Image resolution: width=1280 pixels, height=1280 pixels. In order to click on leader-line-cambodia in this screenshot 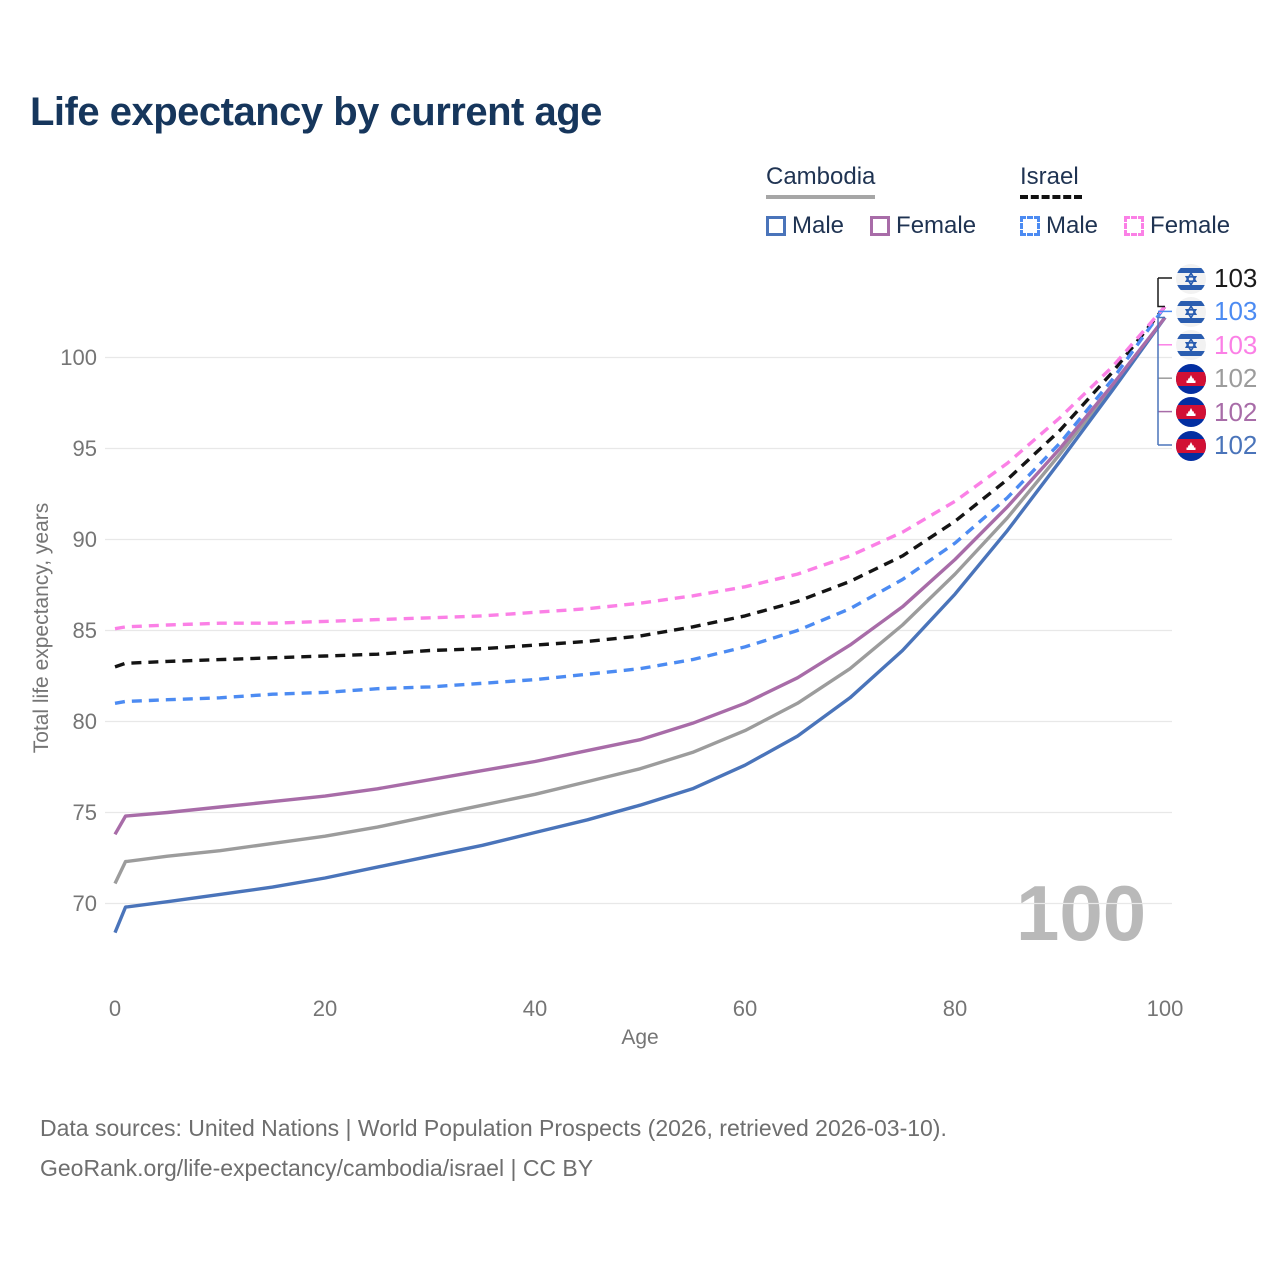, I will do `click(1161, 380)`.